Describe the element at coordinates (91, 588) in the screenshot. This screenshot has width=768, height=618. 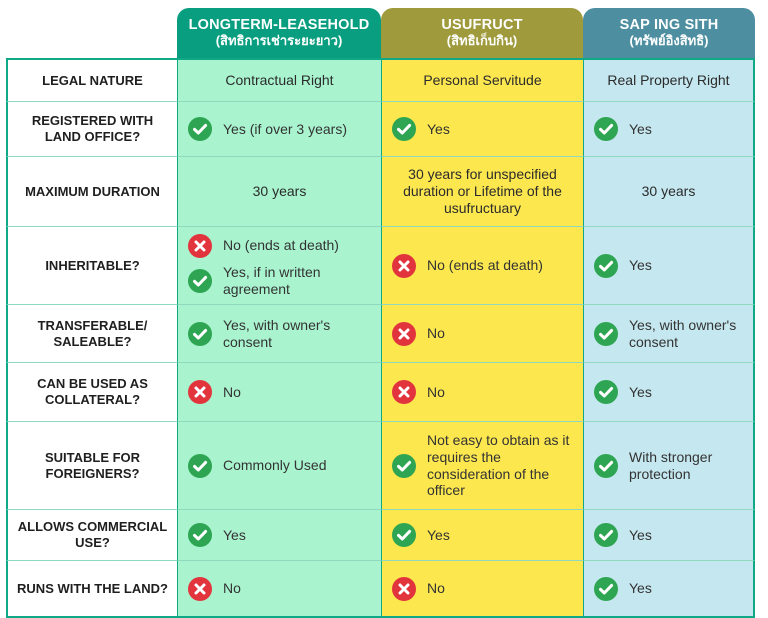
I see `row-label: RUNS WITH THE LAND?` at that location.